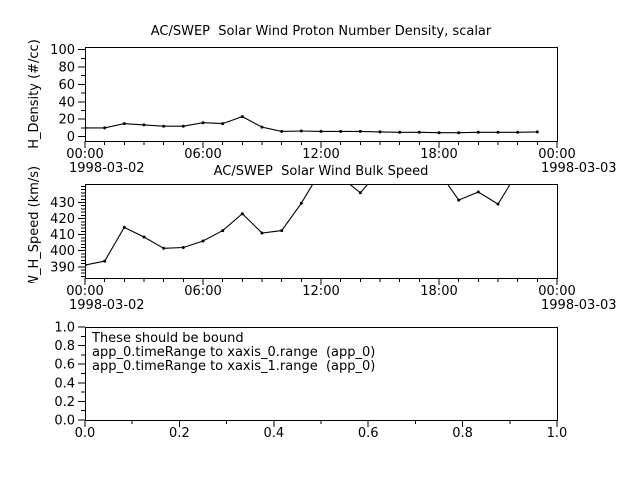 The image size is (640, 480). I want to click on binding-annotation-line-3: app_0.timeRange to xaxis_1.range (app_0), so click(233, 366).